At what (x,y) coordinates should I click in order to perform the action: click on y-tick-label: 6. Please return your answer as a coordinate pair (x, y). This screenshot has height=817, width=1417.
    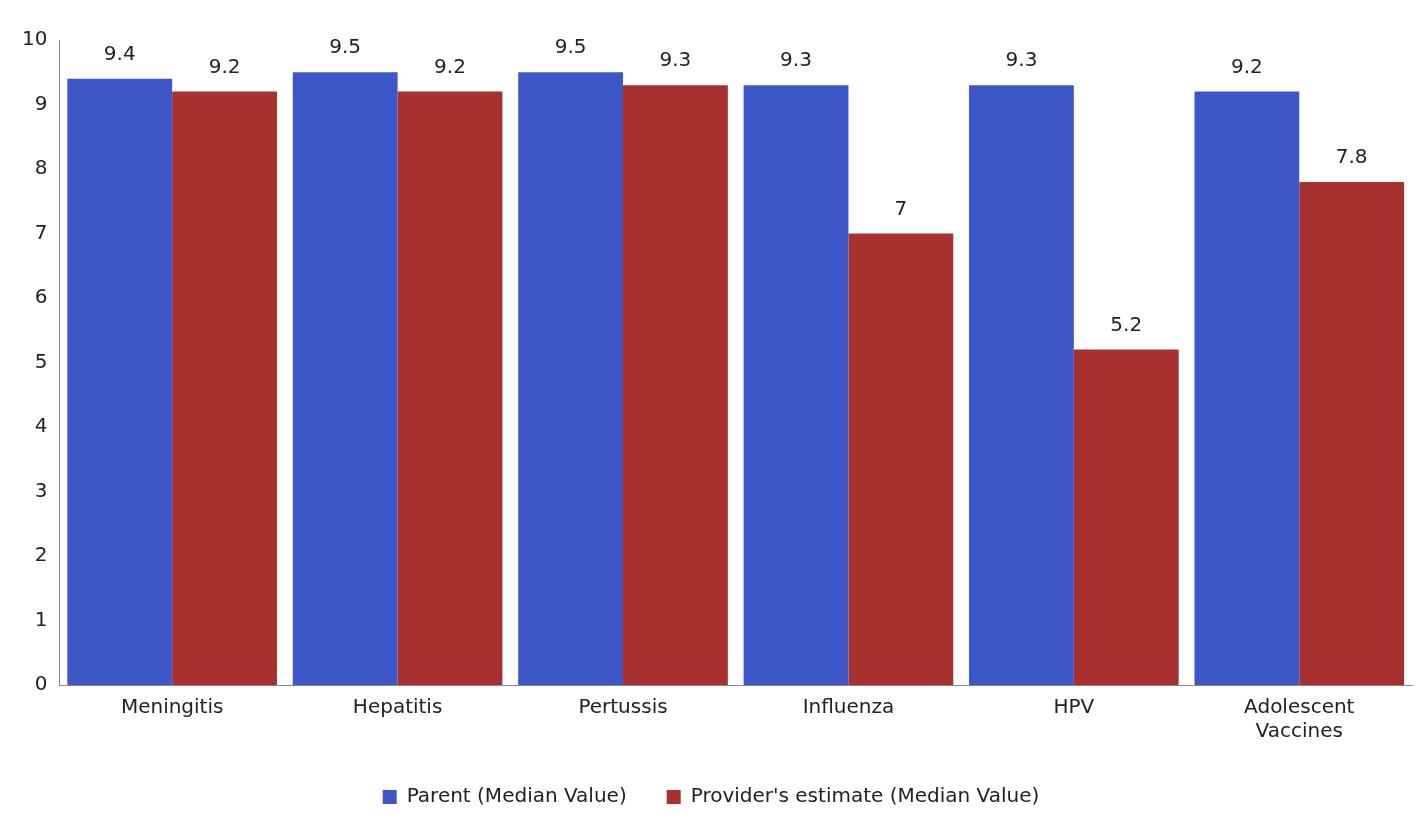
    Looking at the image, I should click on (41, 296).